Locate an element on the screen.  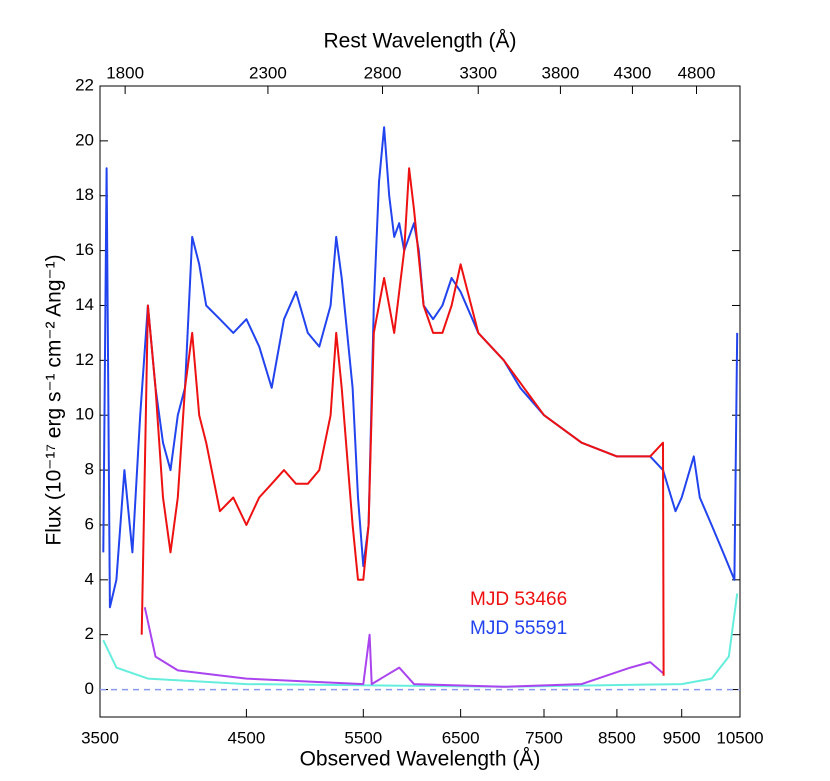
x2-tick-label: 4300 is located at coordinates (633, 72).